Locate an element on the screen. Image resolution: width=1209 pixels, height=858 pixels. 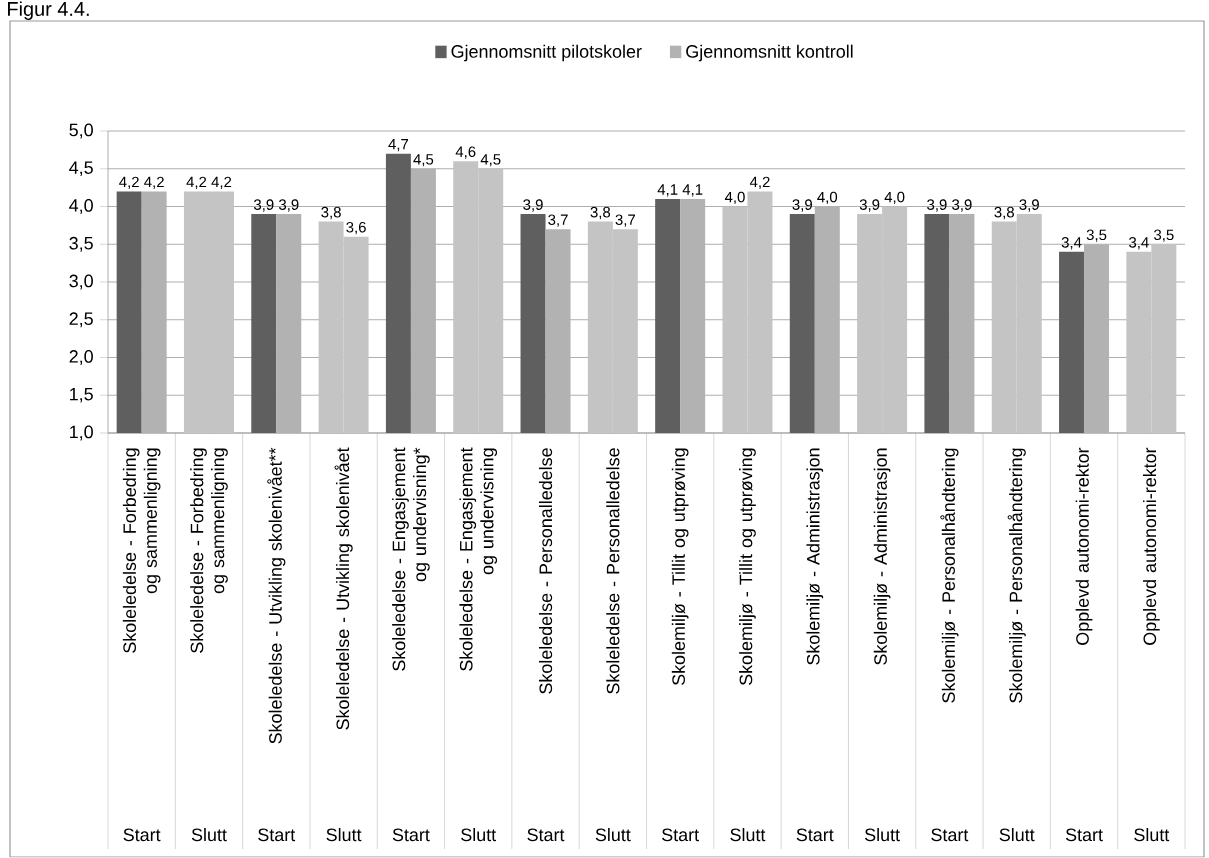
y-tick-label: 1,0 is located at coordinates (81, 433).